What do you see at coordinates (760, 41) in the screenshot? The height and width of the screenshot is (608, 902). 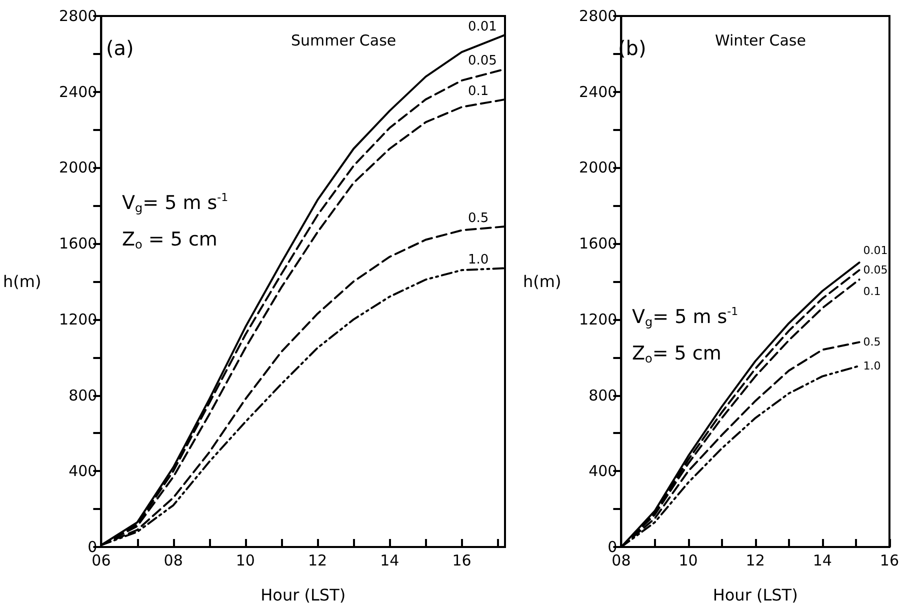 I see `text: Winter Case` at bounding box center [760, 41].